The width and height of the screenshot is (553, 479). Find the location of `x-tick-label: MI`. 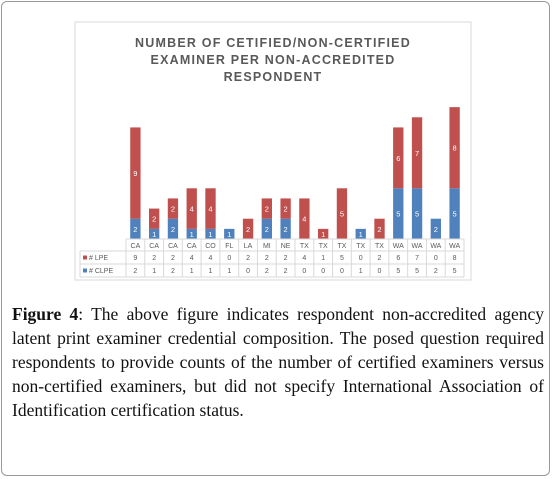

x-tick-label: MI is located at coordinates (267, 246).